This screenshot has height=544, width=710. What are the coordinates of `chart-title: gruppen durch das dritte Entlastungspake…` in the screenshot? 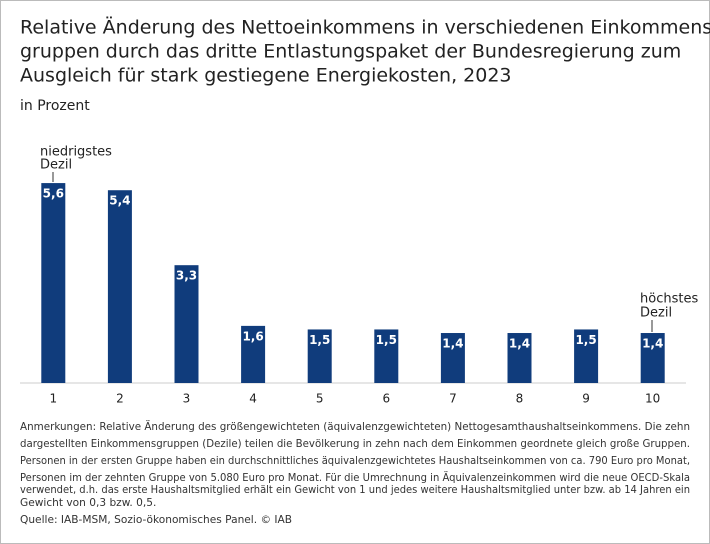 It's located at (350, 52).